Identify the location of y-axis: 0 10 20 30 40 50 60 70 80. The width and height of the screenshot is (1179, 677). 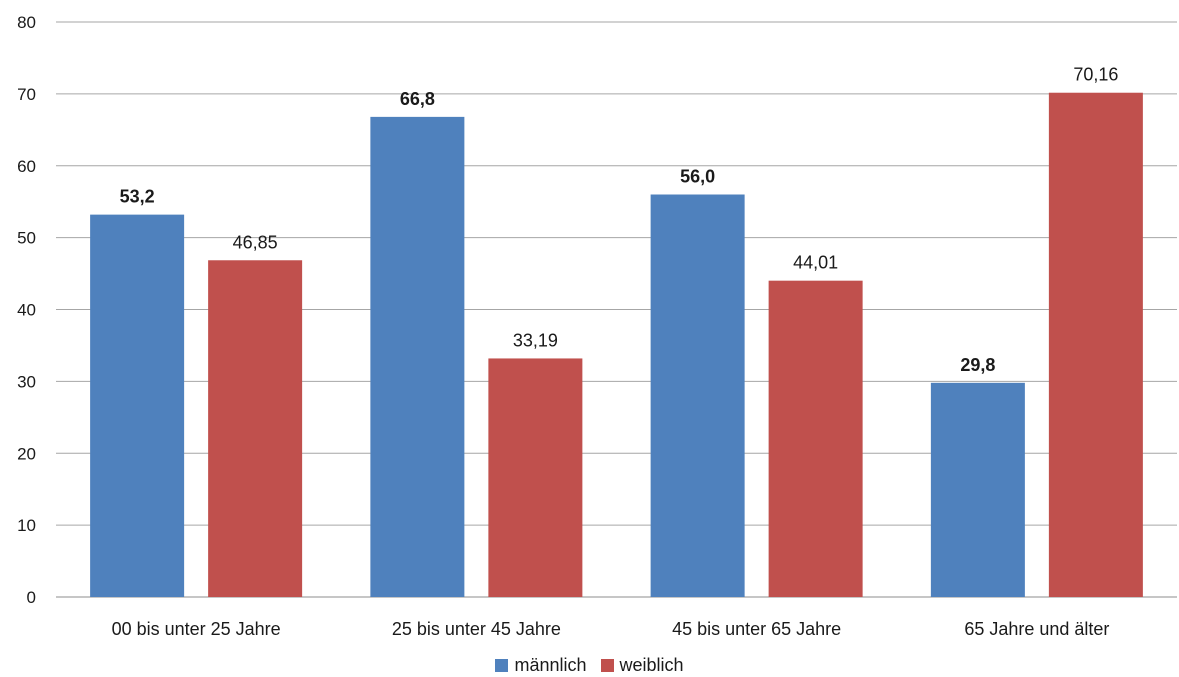
(26, 310).